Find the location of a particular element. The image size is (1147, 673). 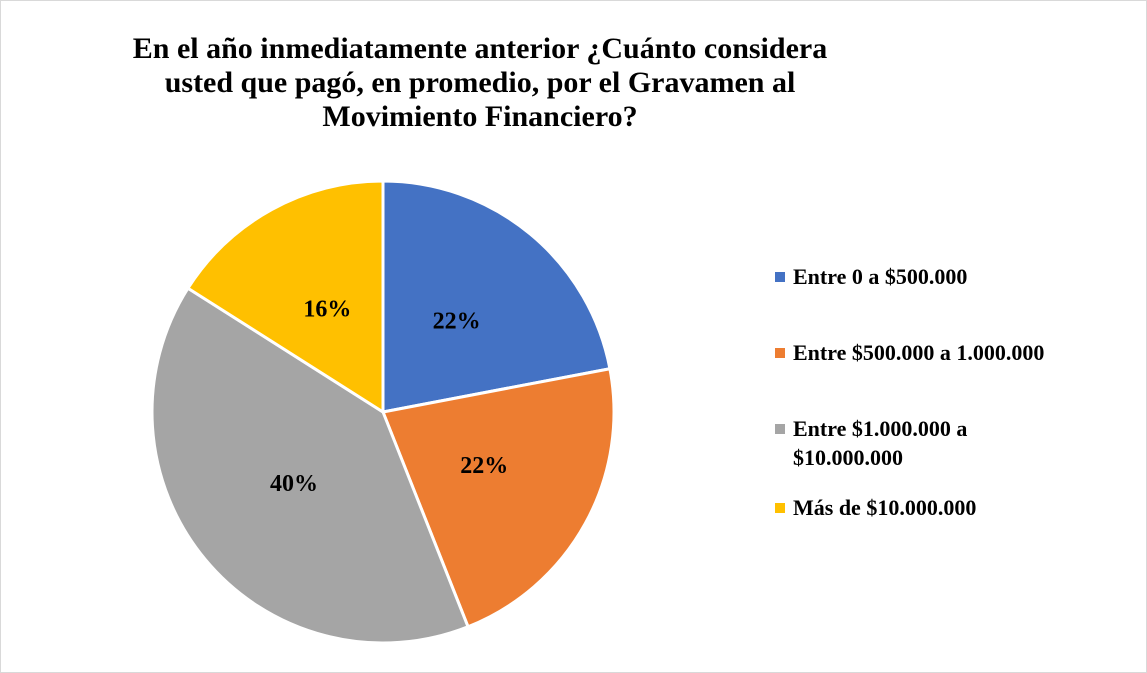

legend-item: Entre 0 a $500.000 is located at coordinates (923, 276).